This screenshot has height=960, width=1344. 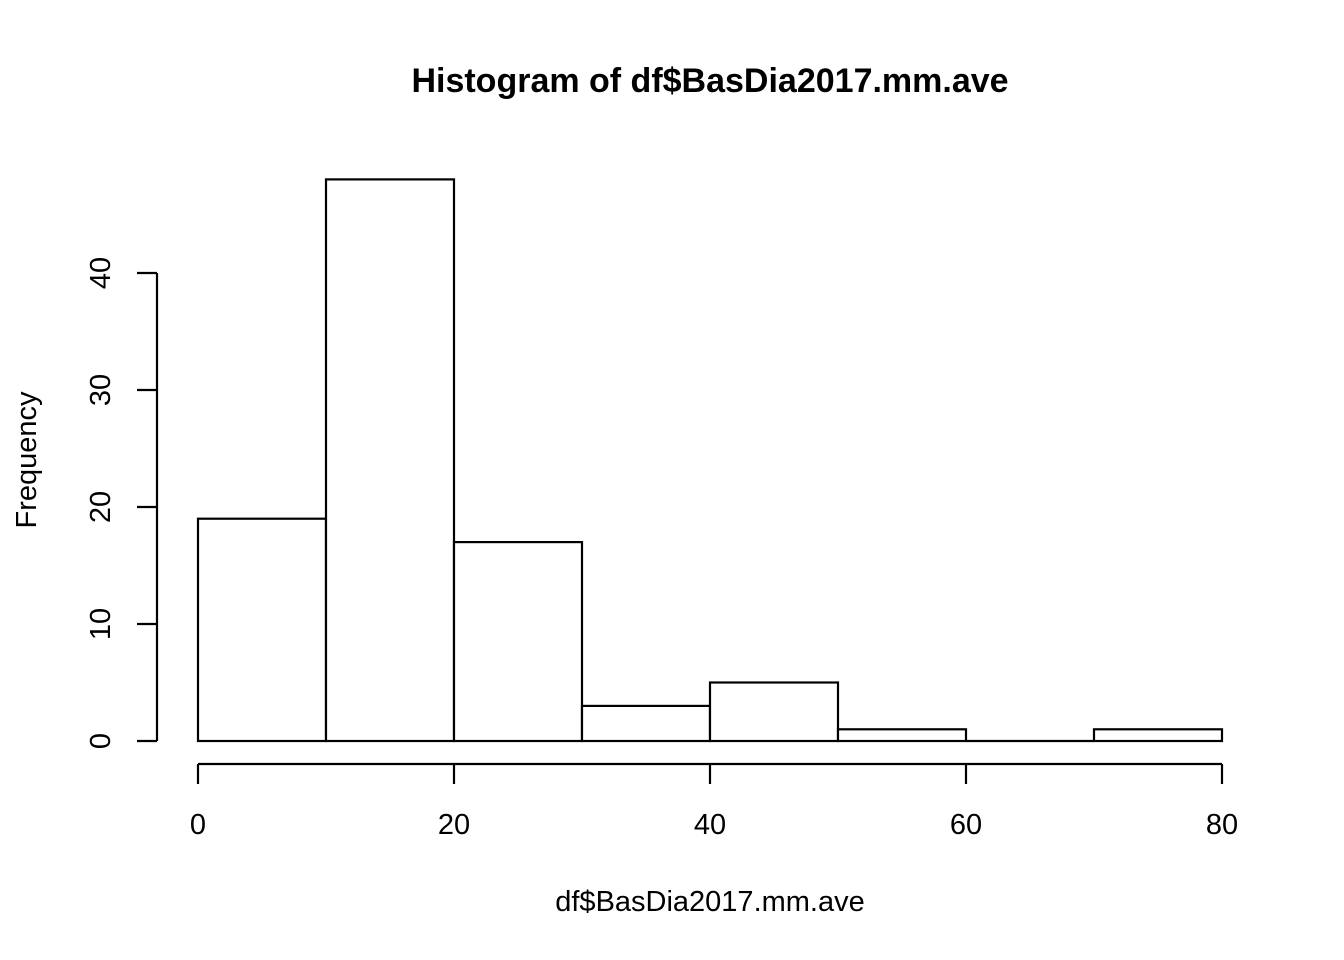 What do you see at coordinates (101, 390) in the screenshot?
I see `y-tick-label: 30` at bounding box center [101, 390].